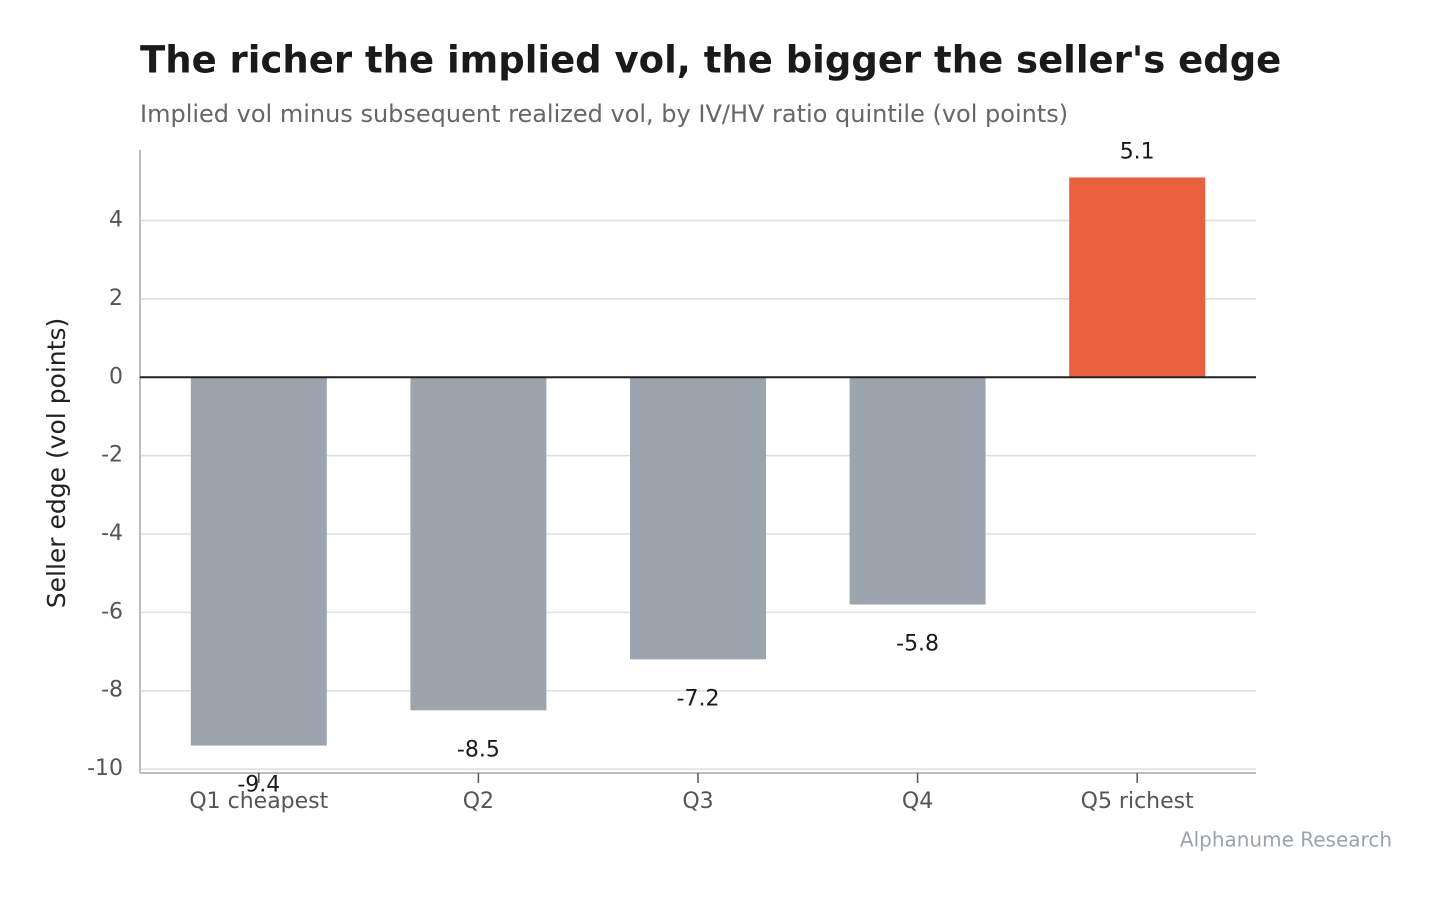 The width and height of the screenshot is (1438, 898). I want to click on y-tick-label: -2, so click(112, 455).